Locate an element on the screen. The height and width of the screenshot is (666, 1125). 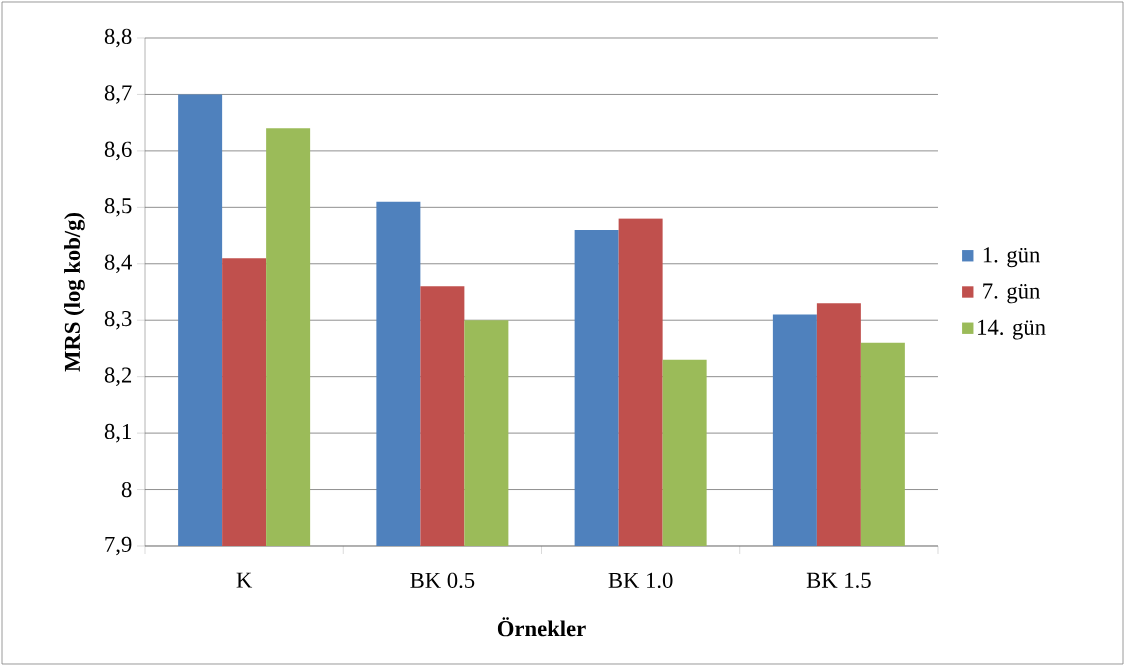
legend-label: 1. gün is located at coordinates (1012, 257).